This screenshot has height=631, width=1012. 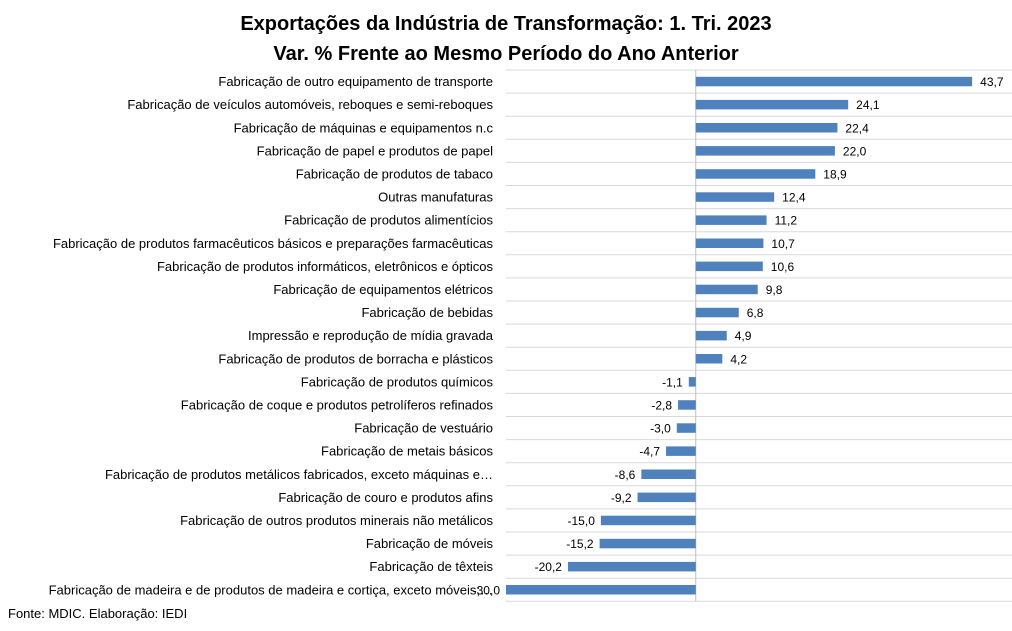 I want to click on category-label: Impressão e reprodução de mídia gravada, so click(x=371, y=335).